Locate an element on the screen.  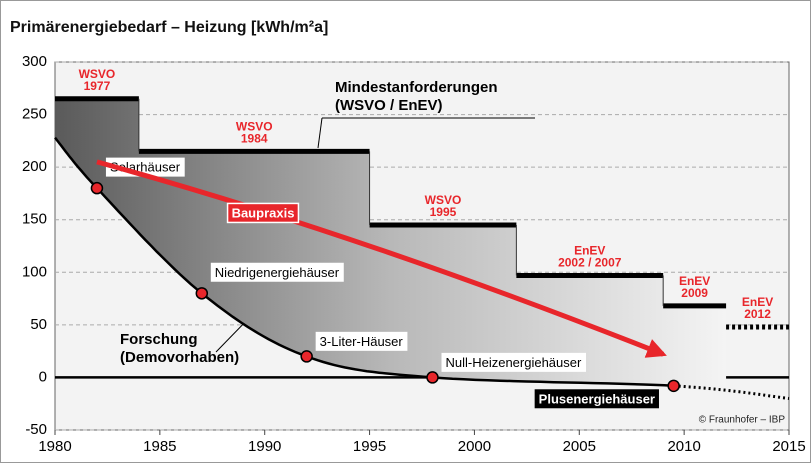
x-tick-label: 1995 is located at coordinates (369, 446).